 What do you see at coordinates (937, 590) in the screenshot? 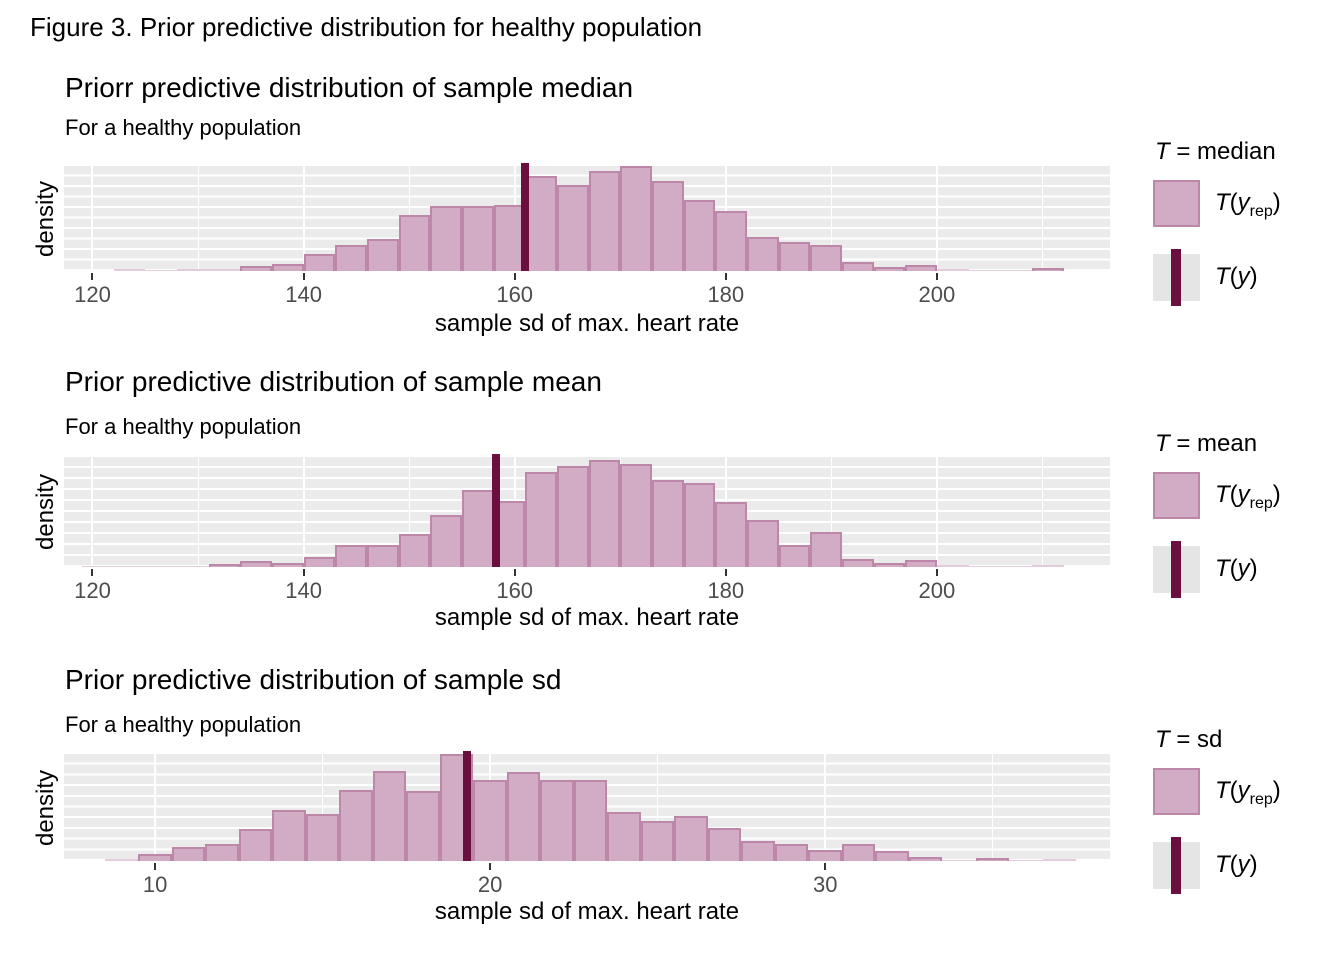
I see `x-axis-tick-label: 200` at bounding box center [937, 590].